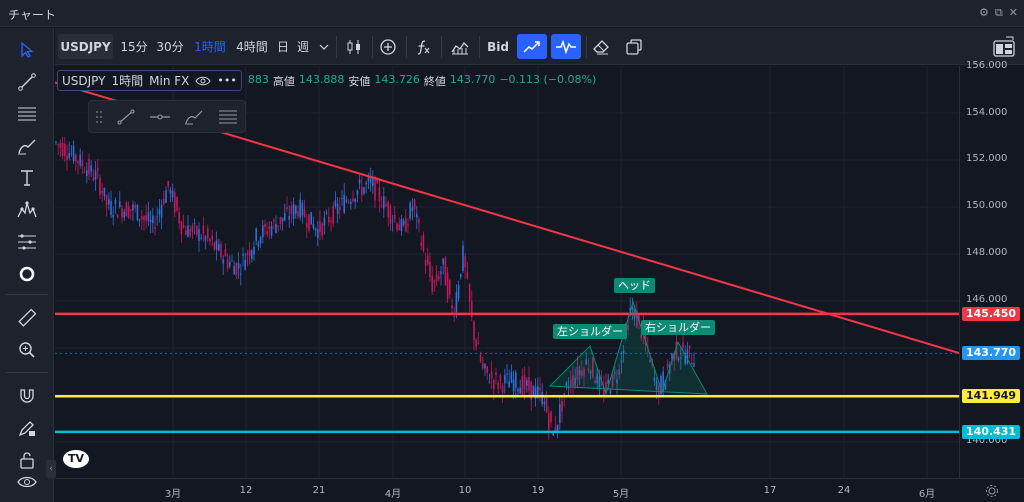 Image resolution: width=1024 pixels, height=502 pixels. What do you see at coordinates (1004, 46) in the screenshot?
I see `layout-button` at bounding box center [1004, 46].